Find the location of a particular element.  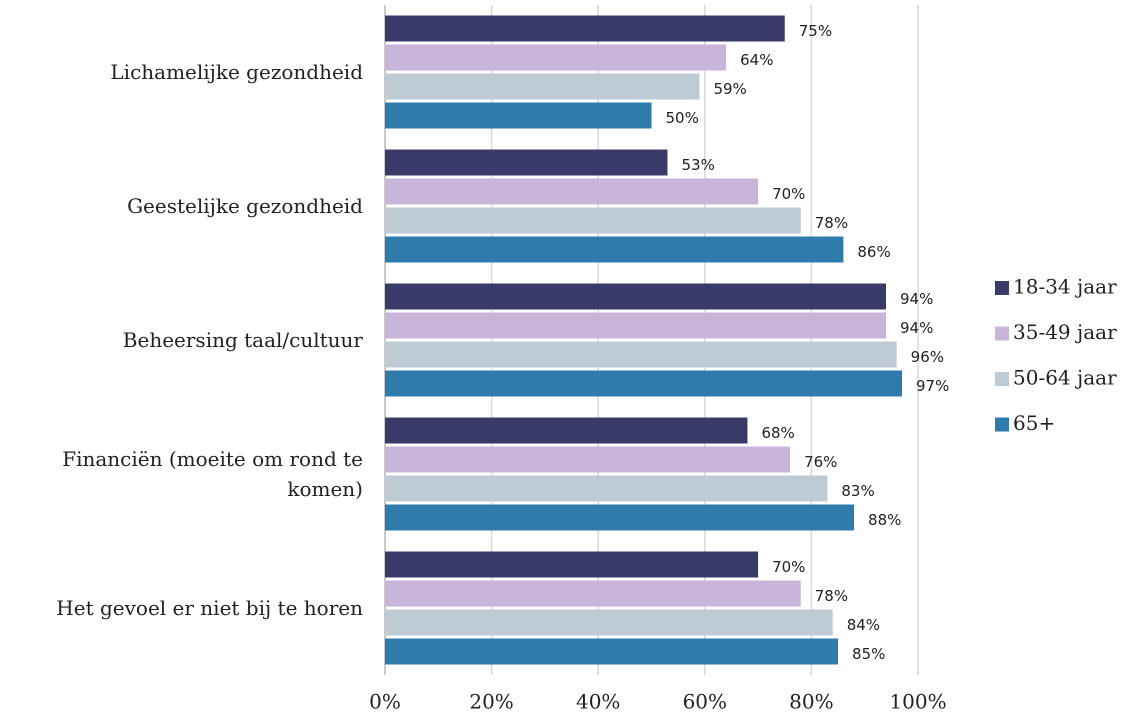

value-label: 83% is located at coordinates (857, 491).